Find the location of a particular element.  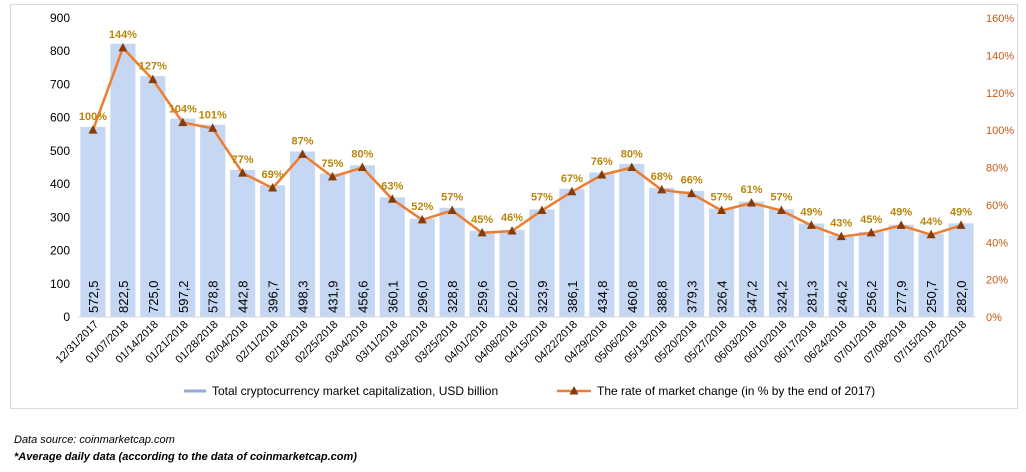

bar-value-label: 262,0 is located at coordinates (512, 296).